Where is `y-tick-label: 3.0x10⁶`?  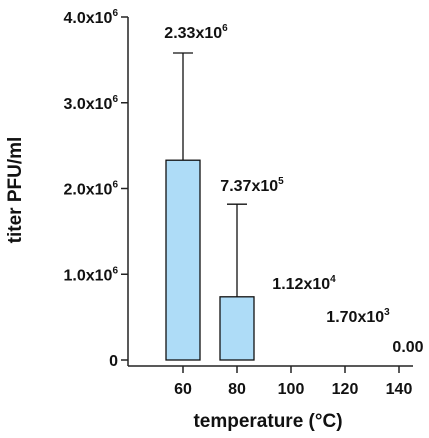
y-tick-label: 3.0x10⁶ is located at coordinates (91, 103).